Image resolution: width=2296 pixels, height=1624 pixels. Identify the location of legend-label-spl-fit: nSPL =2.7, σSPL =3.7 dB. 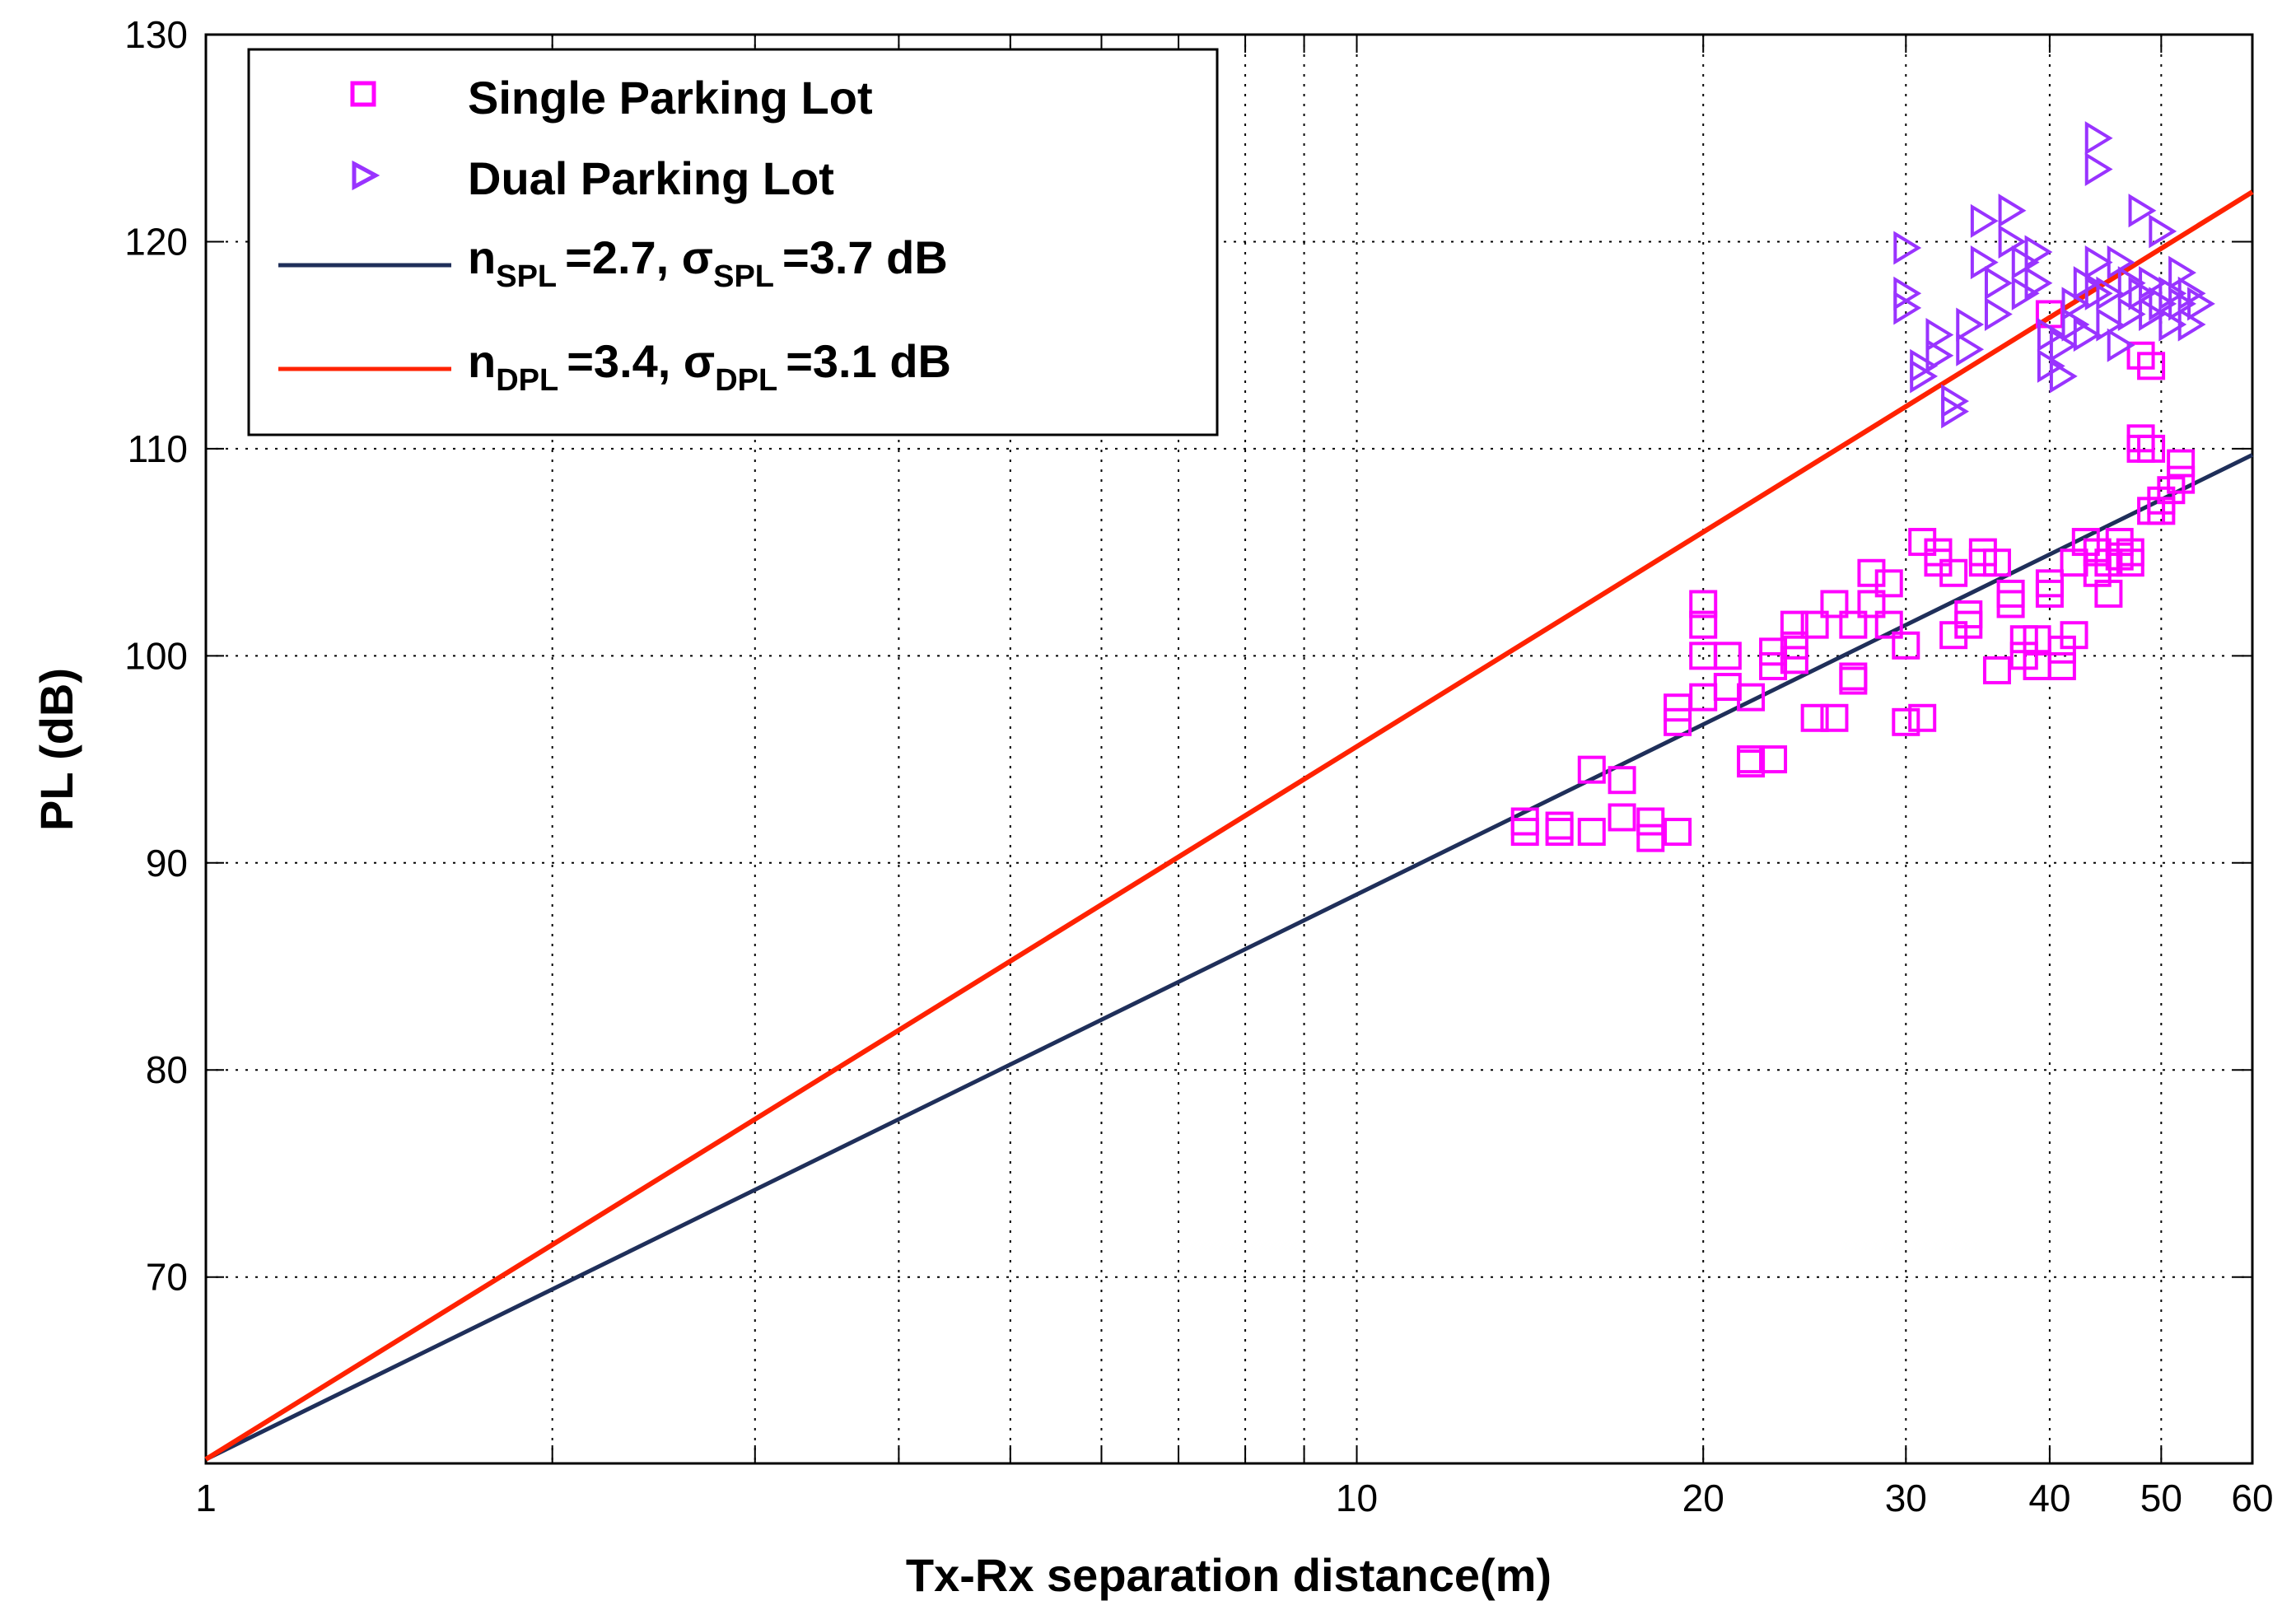
(708, 262).